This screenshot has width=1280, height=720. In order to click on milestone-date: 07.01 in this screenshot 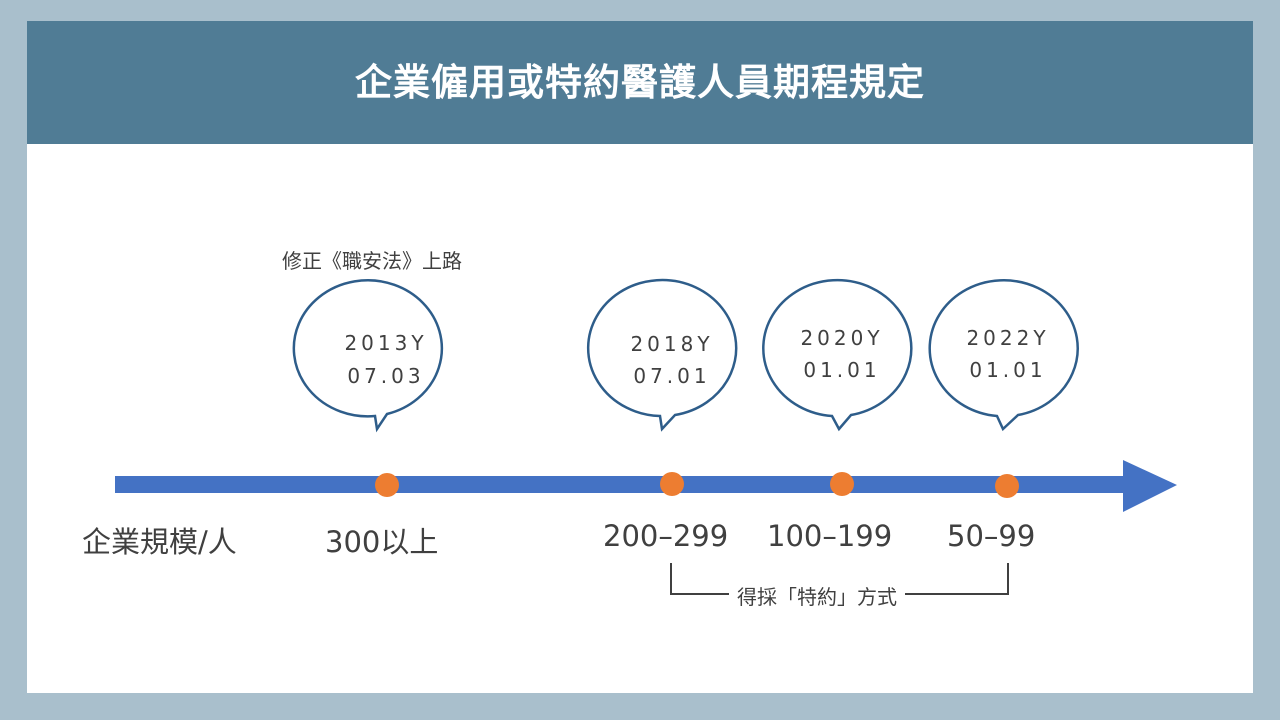, I will do `click(671, 376)`.